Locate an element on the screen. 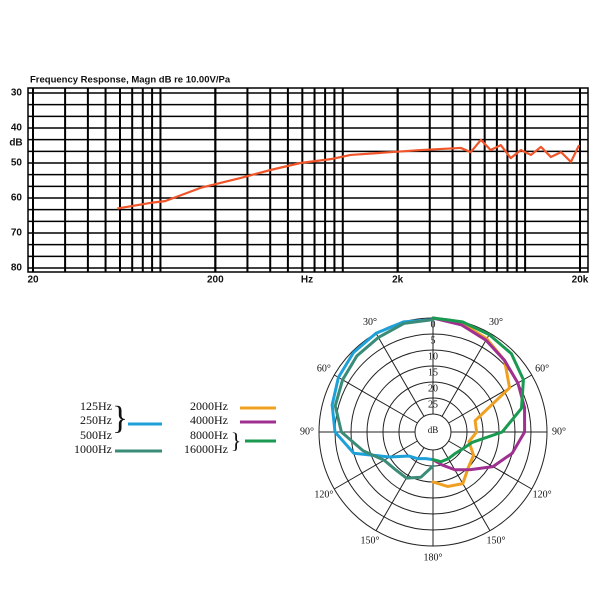  y-tick-label: 40 is located at coordinates (17, 128).